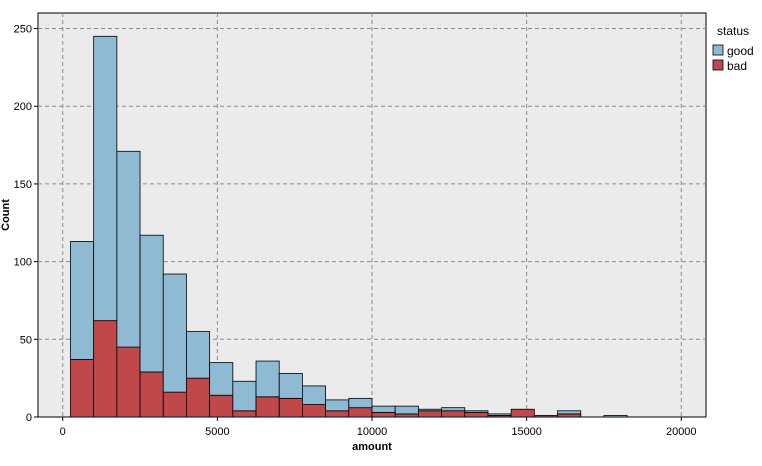 This screenshot has width=762, height=466. What do you see at coordinates (26, 340) in the screenshot?
I see `y-tick-label: 50` at bounding box center [26, 340].